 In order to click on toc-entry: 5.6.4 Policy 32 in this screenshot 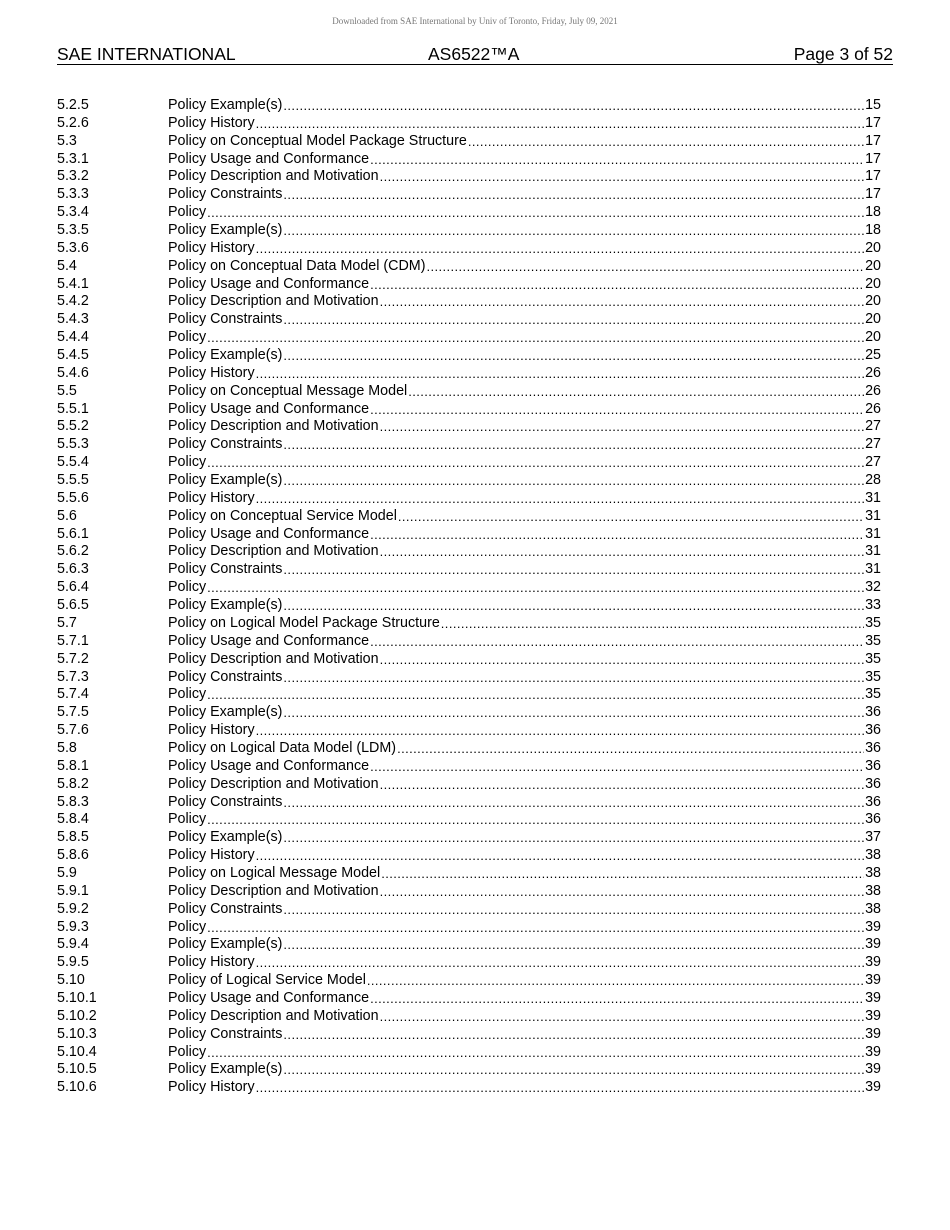, I will do `click(469, 588)`.